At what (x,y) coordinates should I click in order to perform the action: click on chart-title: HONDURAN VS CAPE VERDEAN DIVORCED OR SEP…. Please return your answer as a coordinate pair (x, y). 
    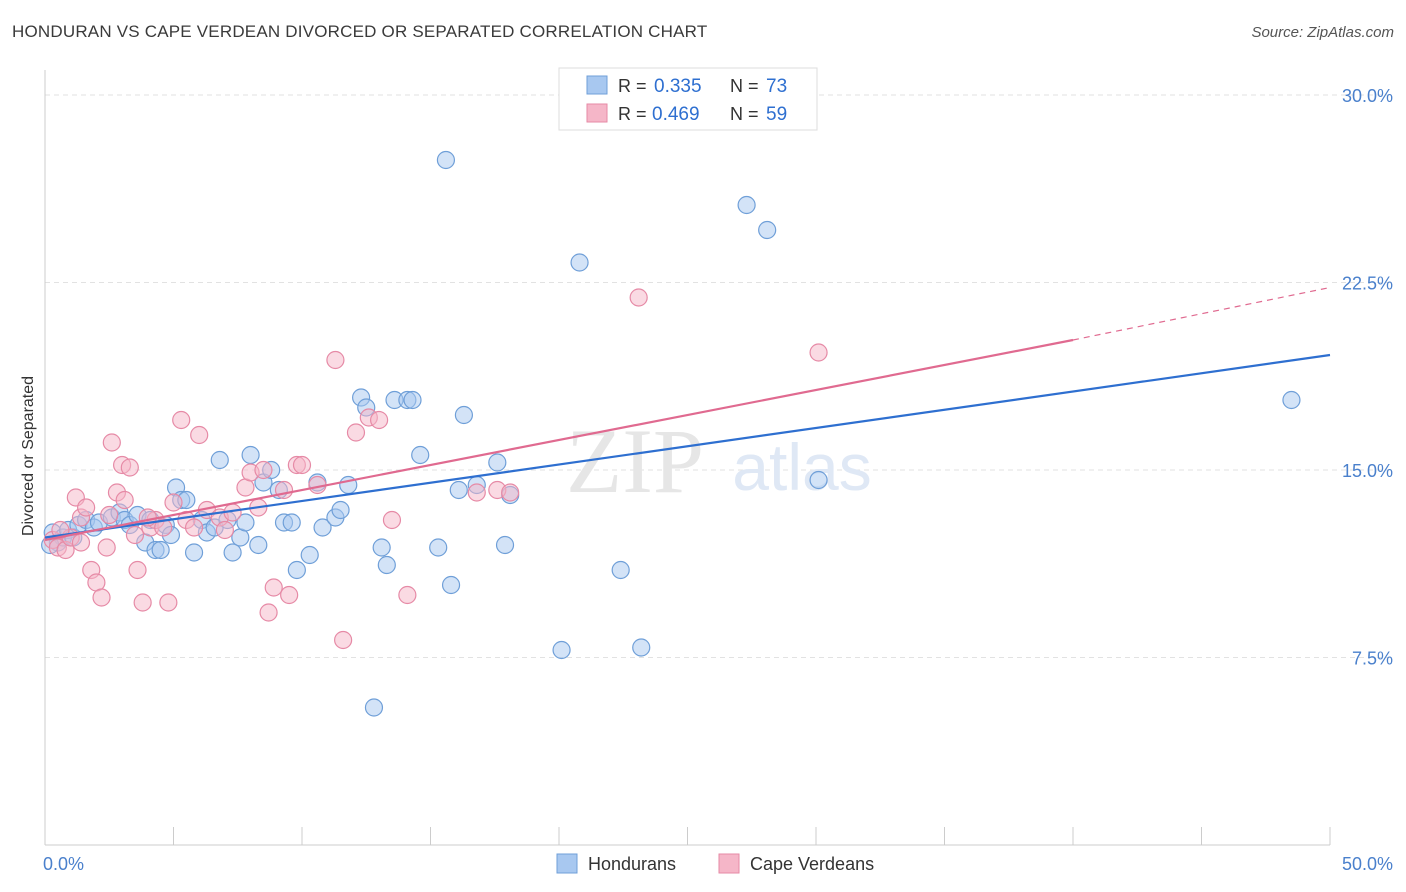
    Looking at the image, I should click on (360, 31).